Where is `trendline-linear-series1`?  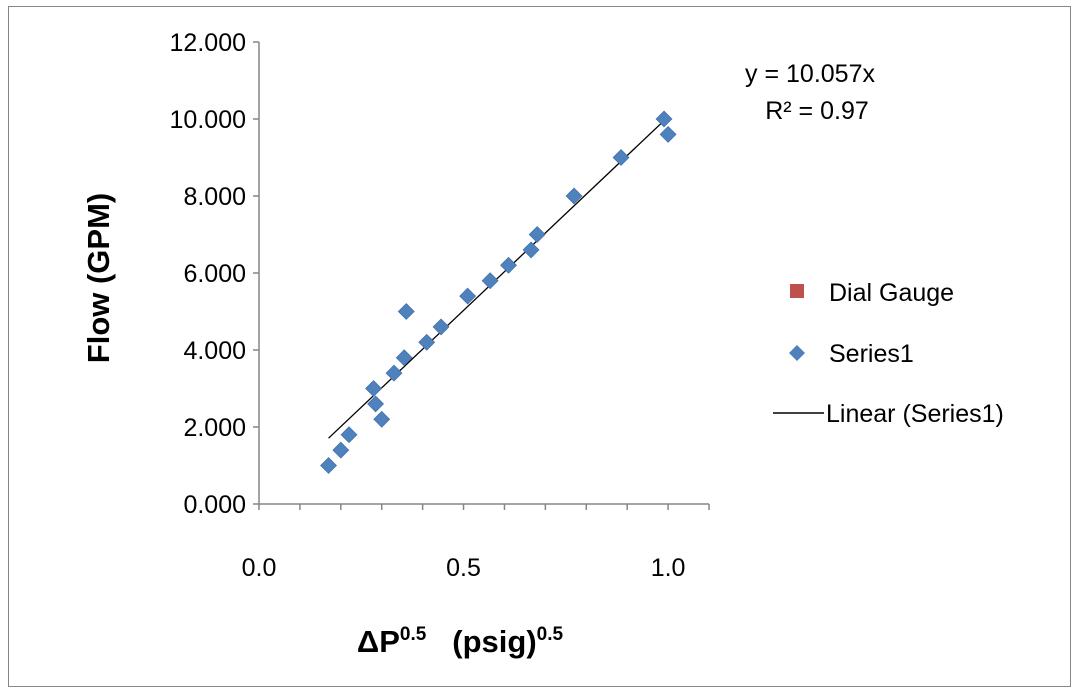 trendline-linear-series1 is located at coordinates (498, 277).